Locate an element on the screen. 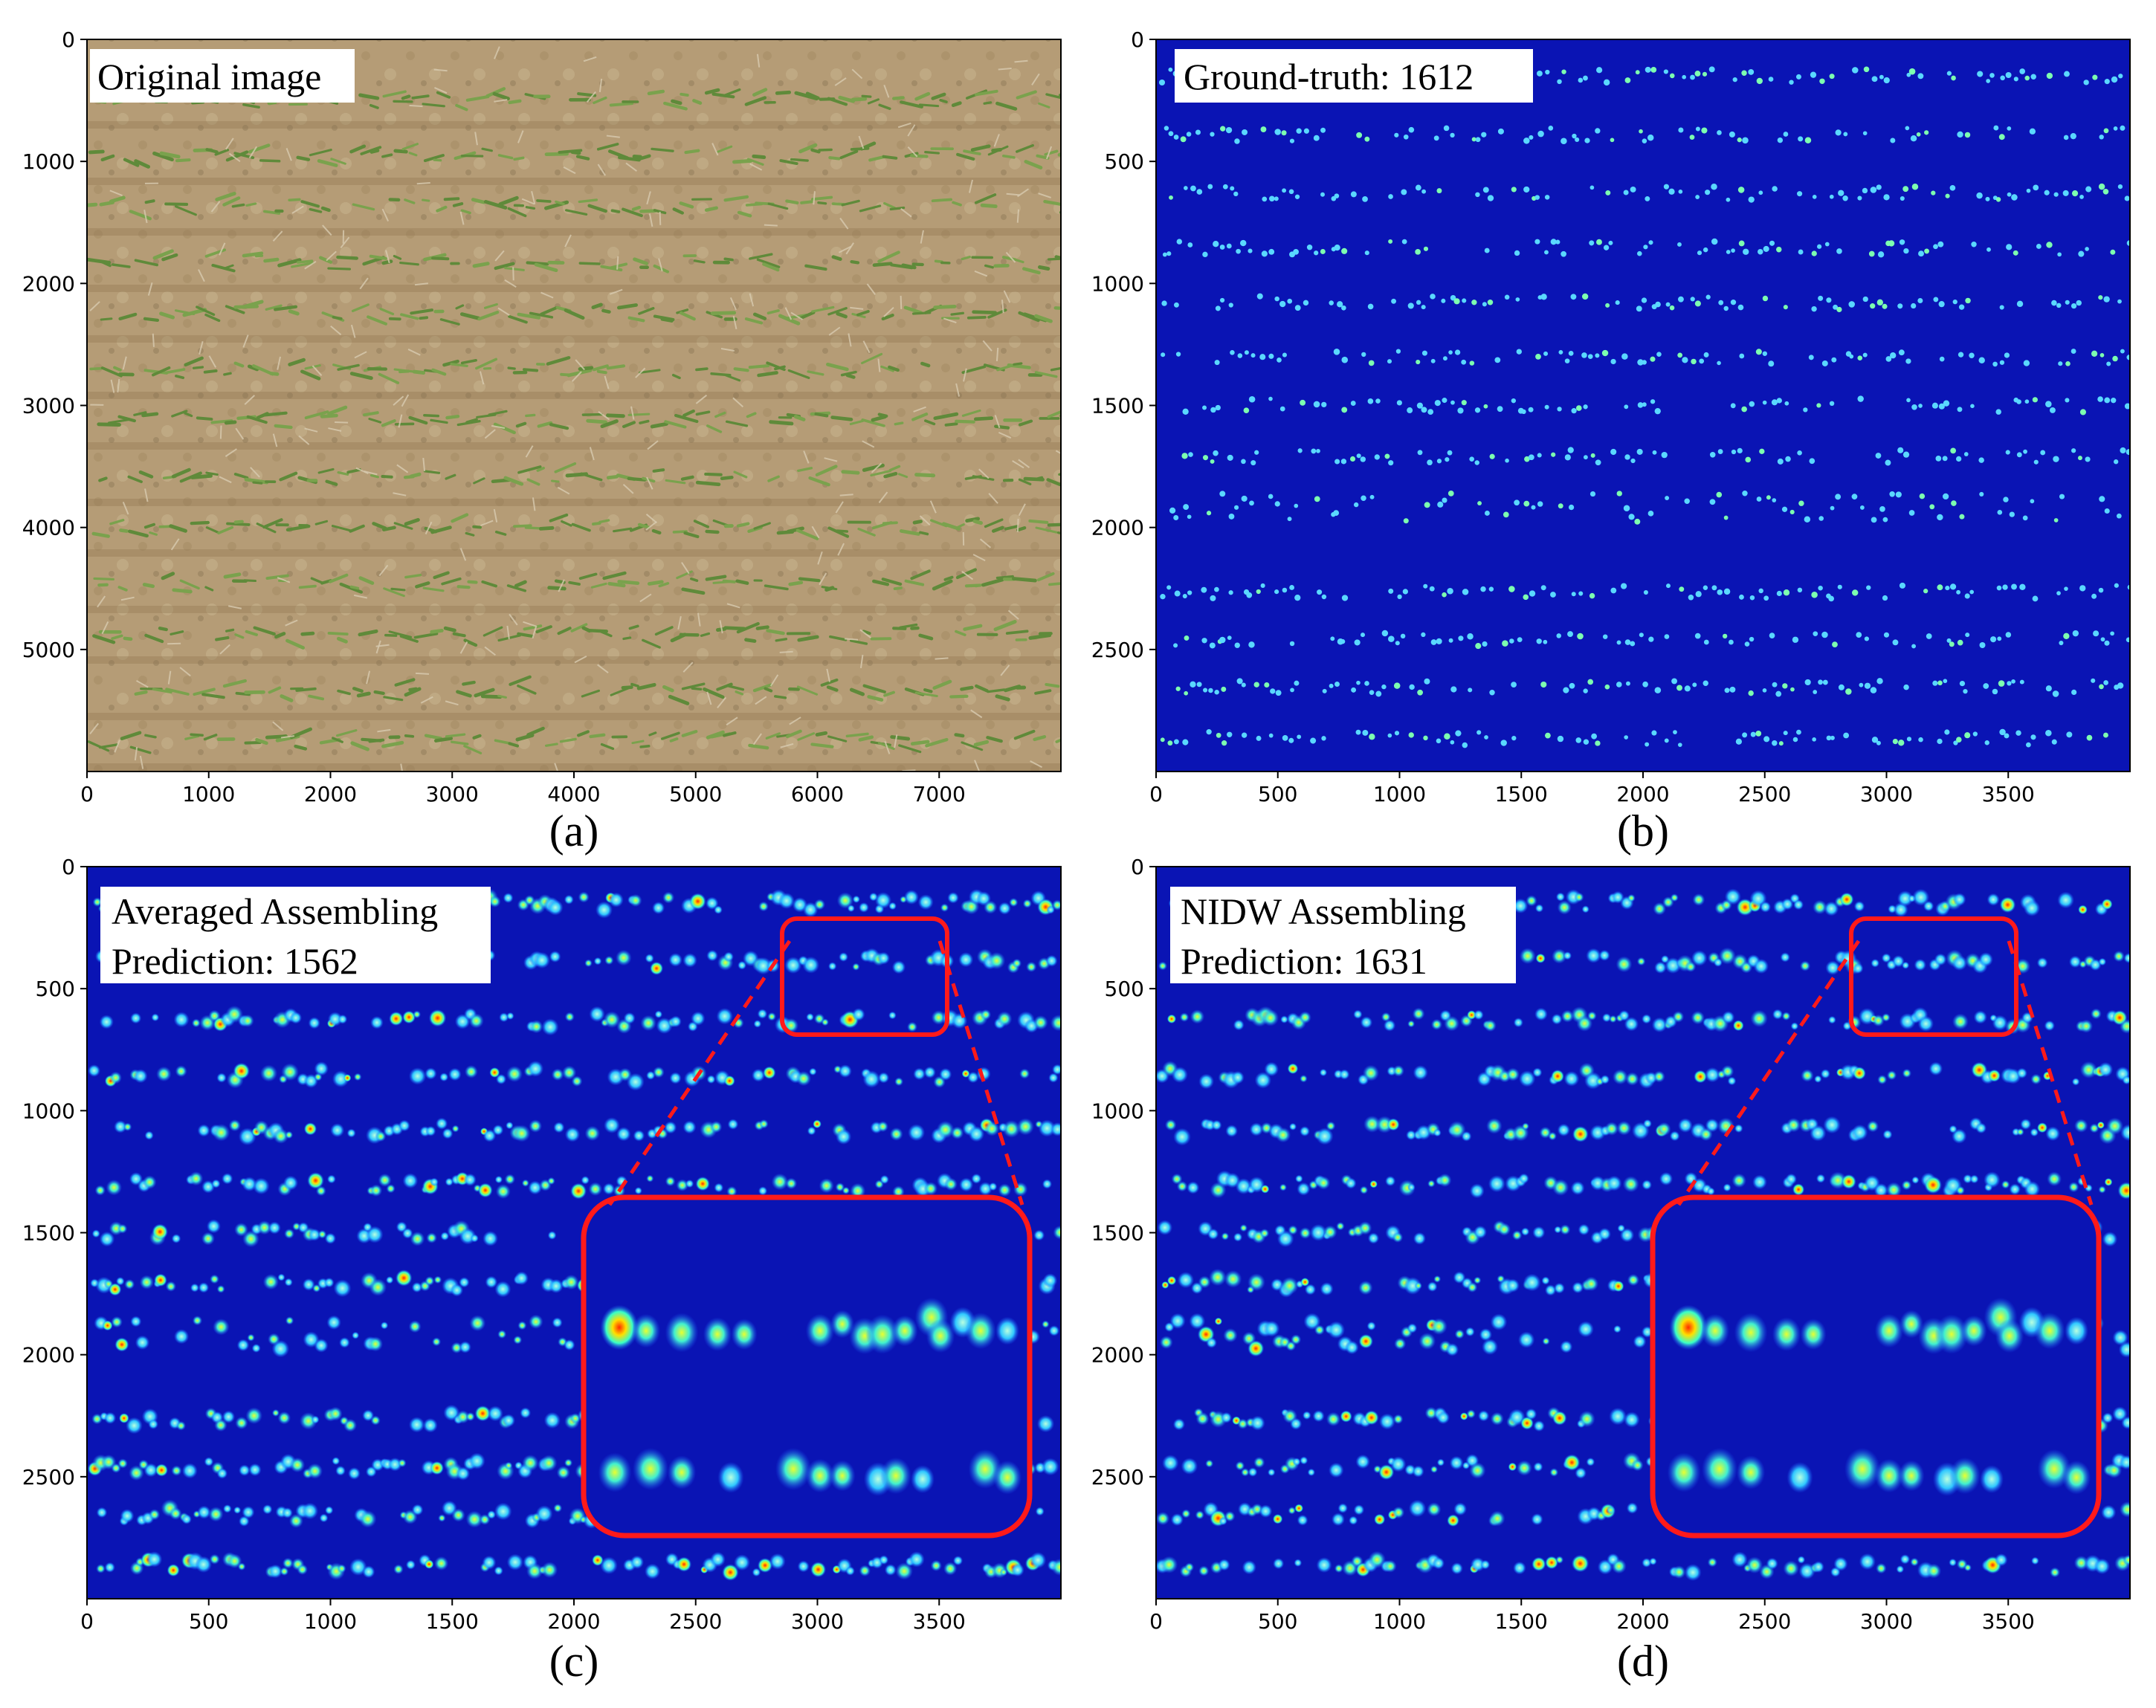 Image resolution: width=2156 pixels, height=1708 pixels. x-tick-label: 7000 is located at coordinates (939, 794).